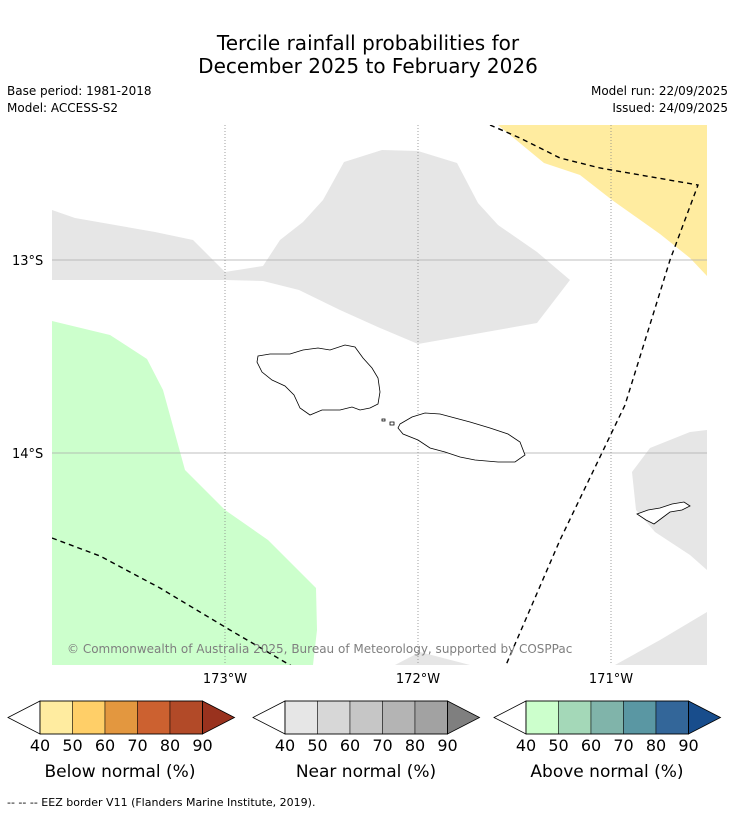 This screenshot has height=816, width=736. What do you see at coordinates (225, 679) in the screenshot?
I see `lon-label-173w: 173°W` at bounding box center [225, 679].